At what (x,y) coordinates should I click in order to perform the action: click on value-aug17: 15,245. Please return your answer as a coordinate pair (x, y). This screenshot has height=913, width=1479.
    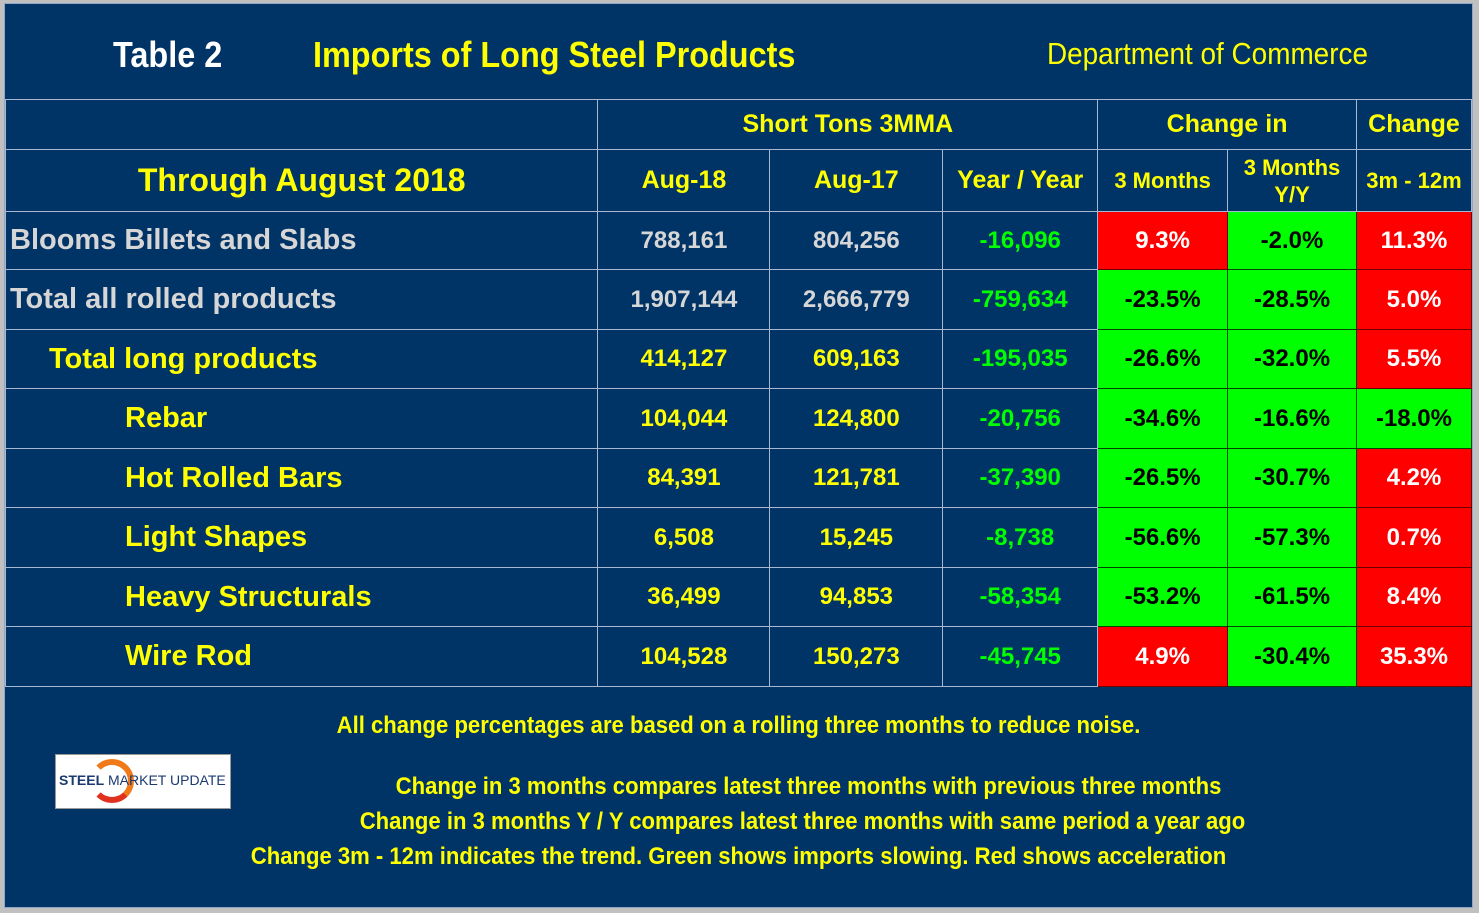
    Looking at the image, I should click on (856, 537).